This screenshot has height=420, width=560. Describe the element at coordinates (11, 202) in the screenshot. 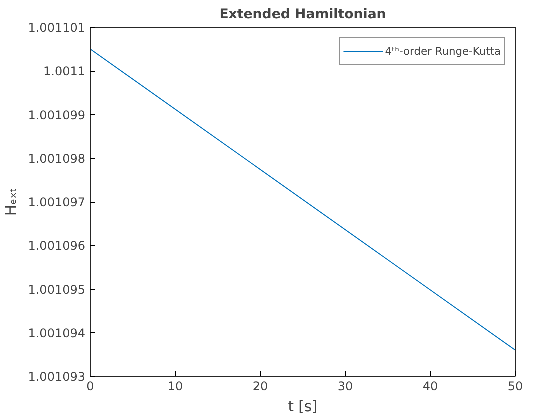

I see `y-axis-title: Hₑₓₜ` at that location.